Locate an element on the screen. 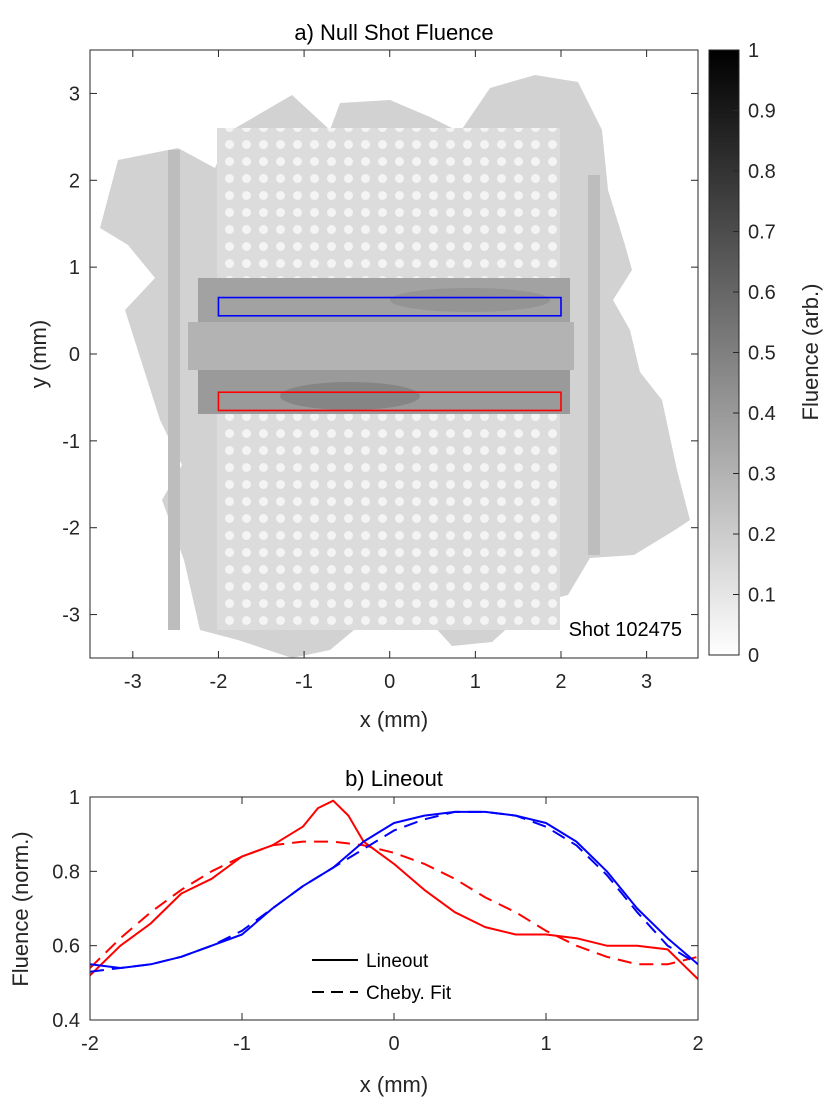 This screenshot has height=1107, width=830. colorbar-tick-label: 0.2 is located at coordinates (762, 535).